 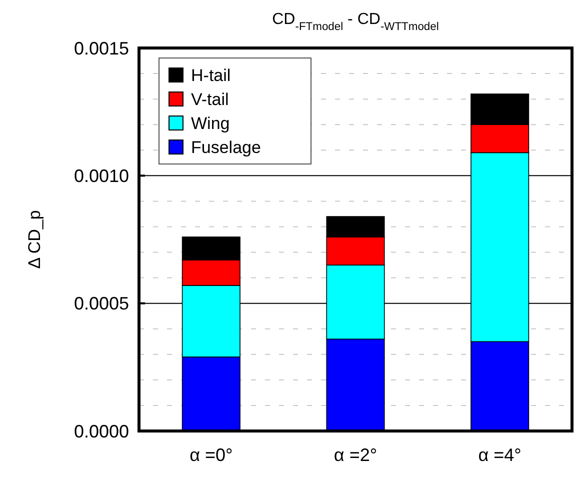 What do you see at coordinates (34, 239) in the screenshot?
I see `y-axis-title: Δ CD_p` at bounding box center [34, 239].